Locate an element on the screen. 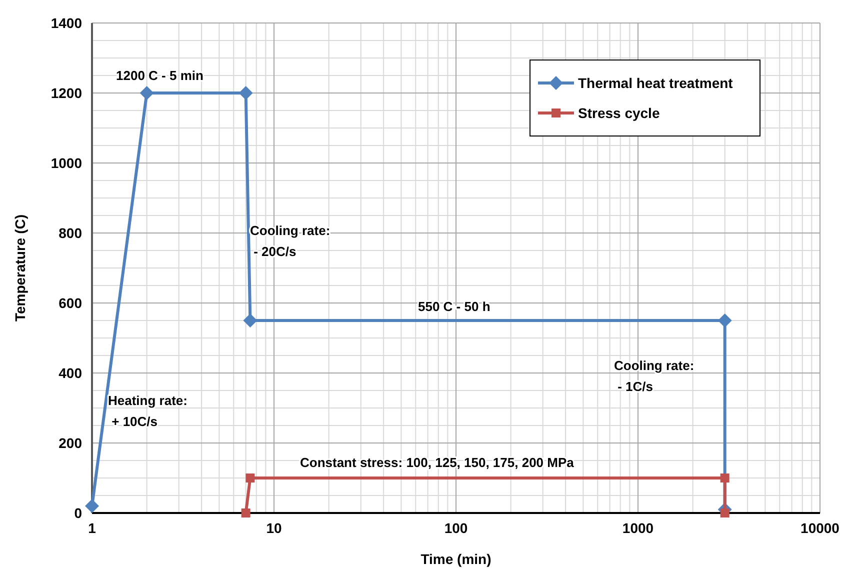 The width and height of the screenshot is (843, 574). x-tick-label: 10 is located at coordinates (274, 528).